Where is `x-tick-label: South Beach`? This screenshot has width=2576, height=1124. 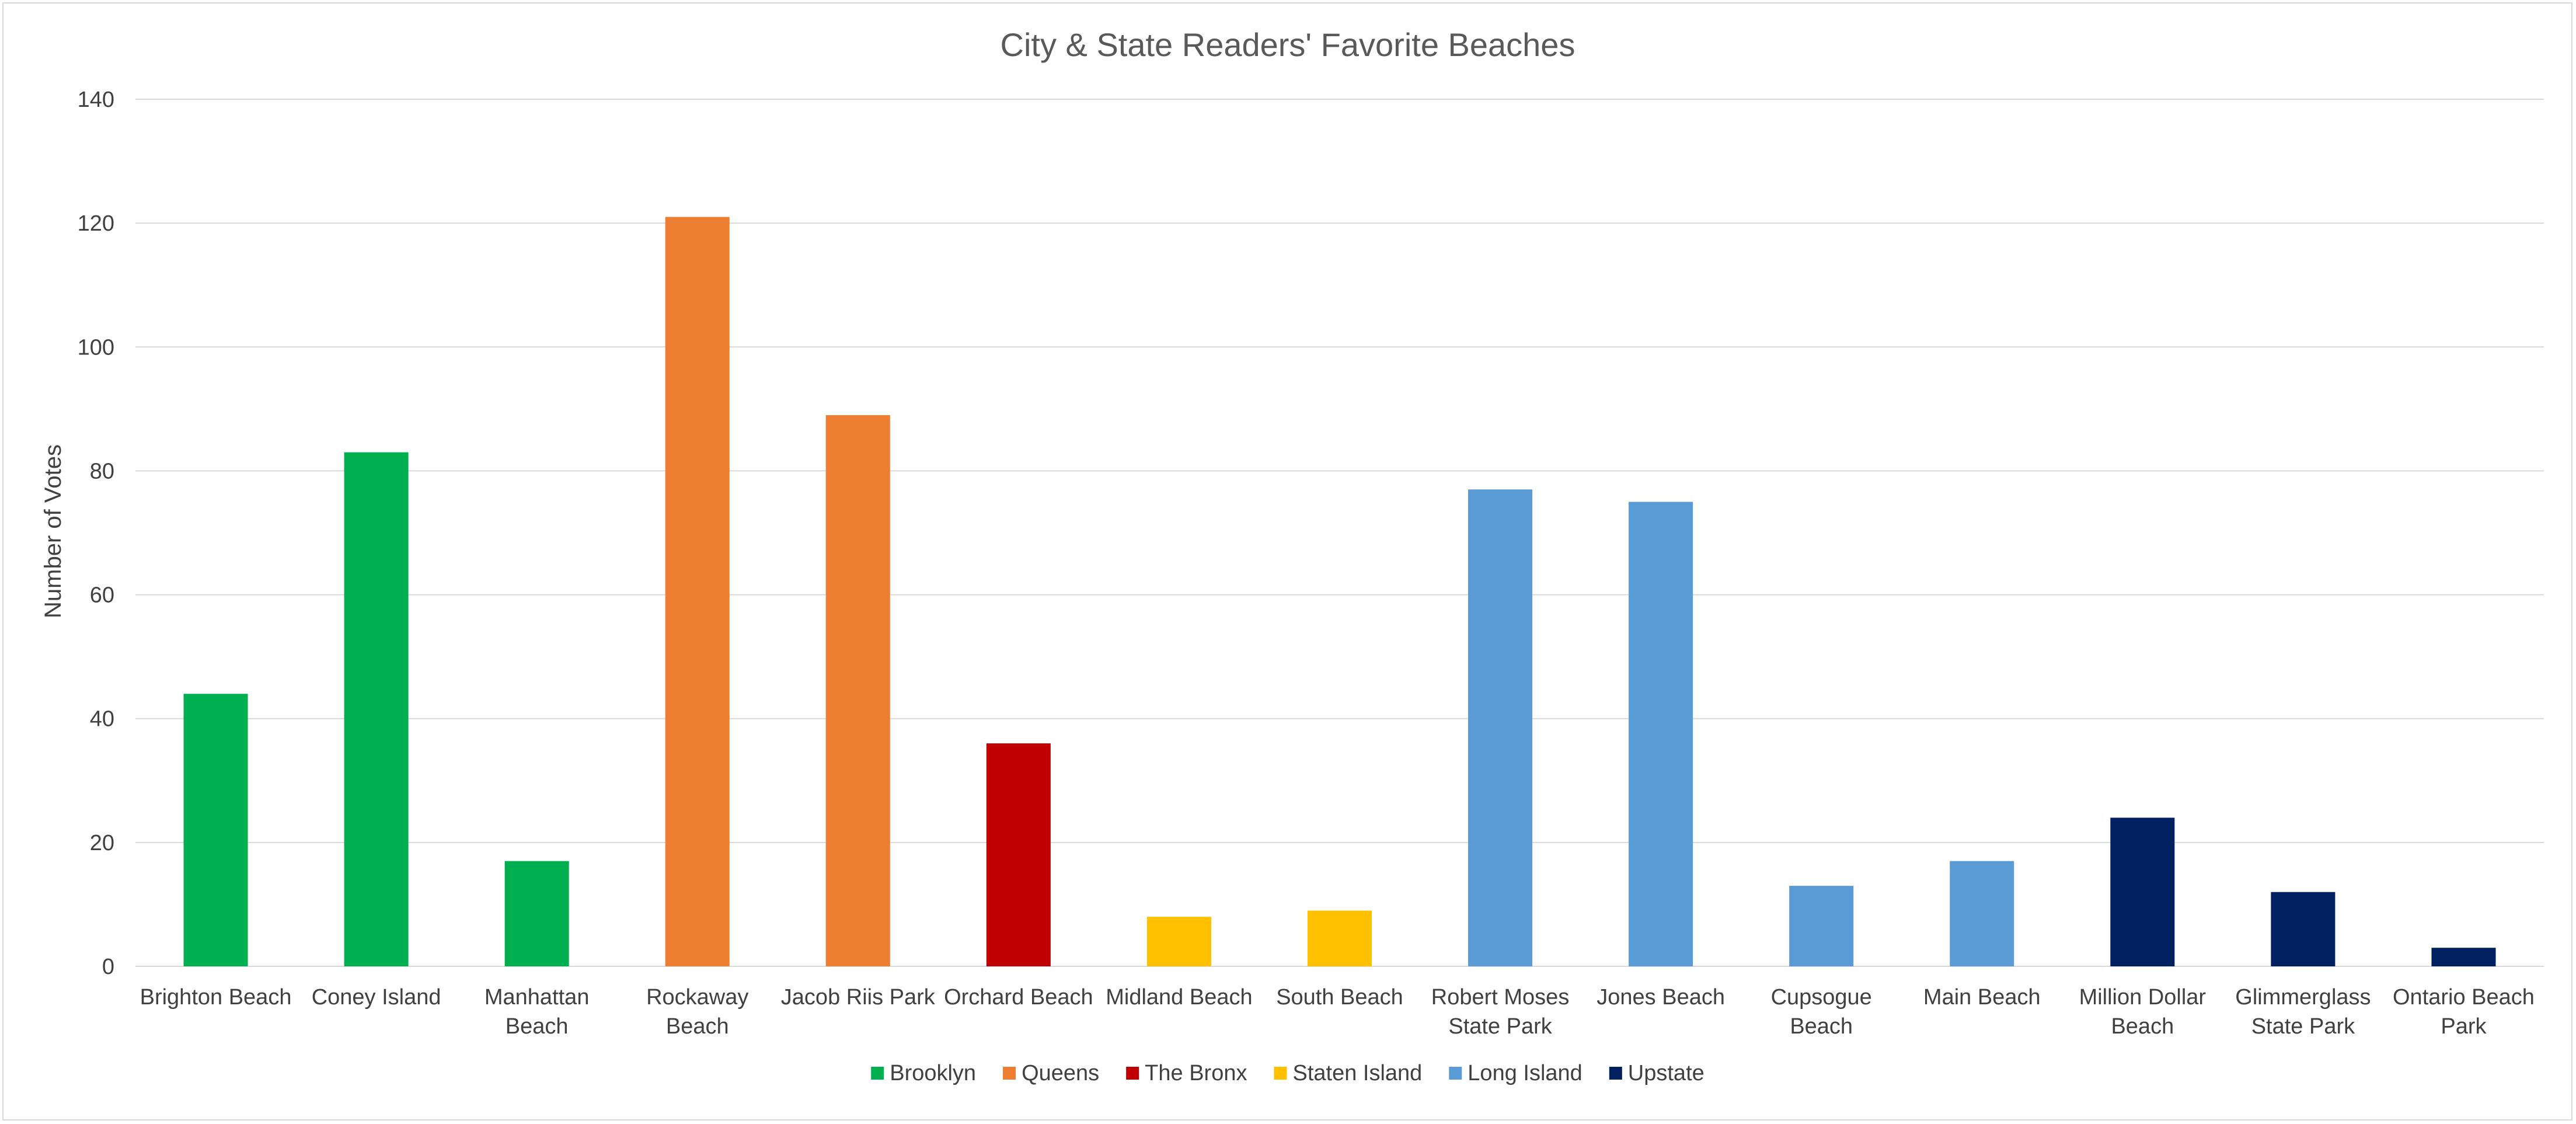
x-tick-label: South Beach is located at coordinates (1340, 997).